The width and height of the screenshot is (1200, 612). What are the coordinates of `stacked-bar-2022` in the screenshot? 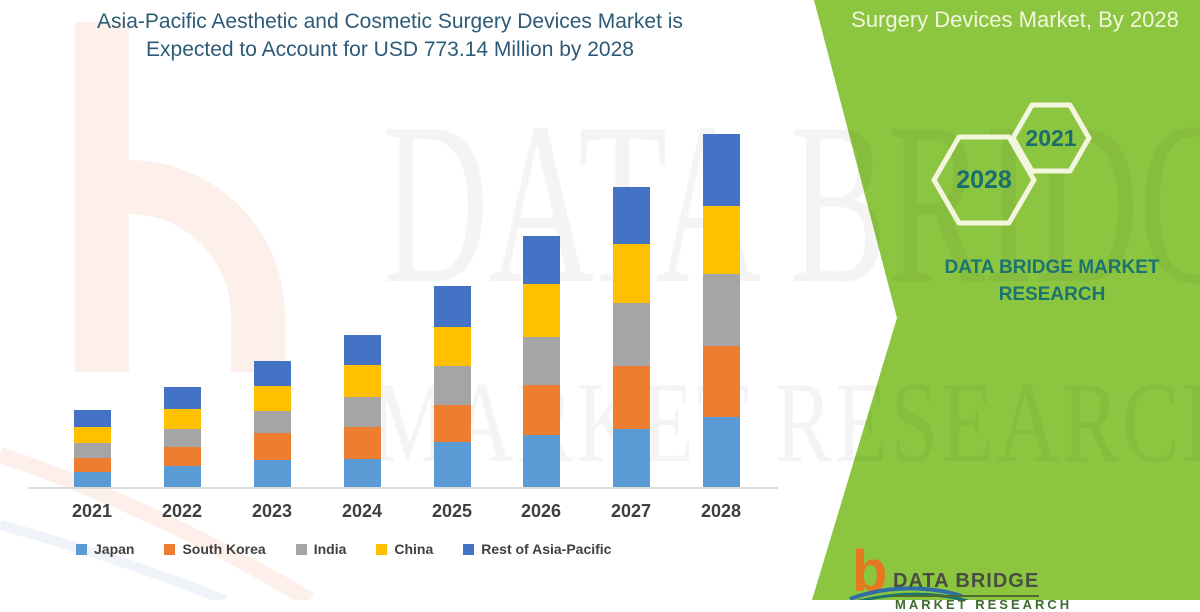 It's located at (182, 437).